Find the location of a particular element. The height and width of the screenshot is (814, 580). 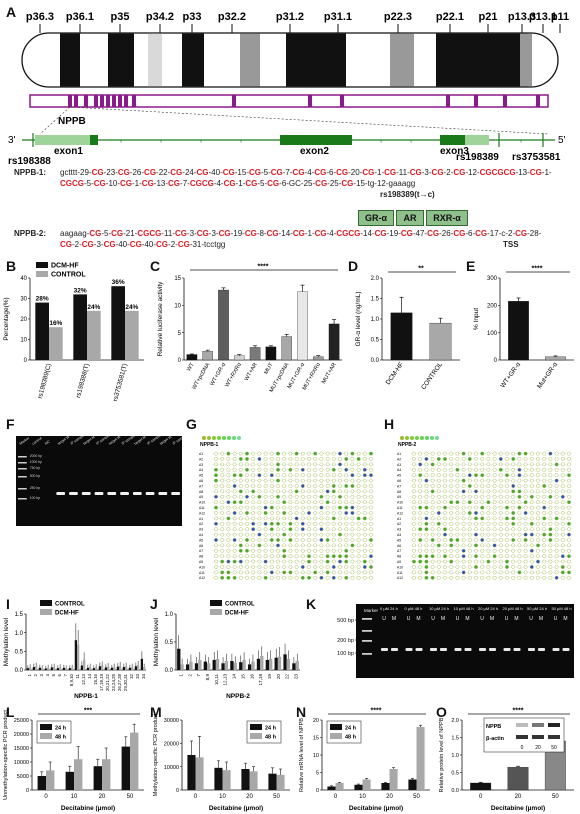

gel-band is located at coordinates (556, 649).